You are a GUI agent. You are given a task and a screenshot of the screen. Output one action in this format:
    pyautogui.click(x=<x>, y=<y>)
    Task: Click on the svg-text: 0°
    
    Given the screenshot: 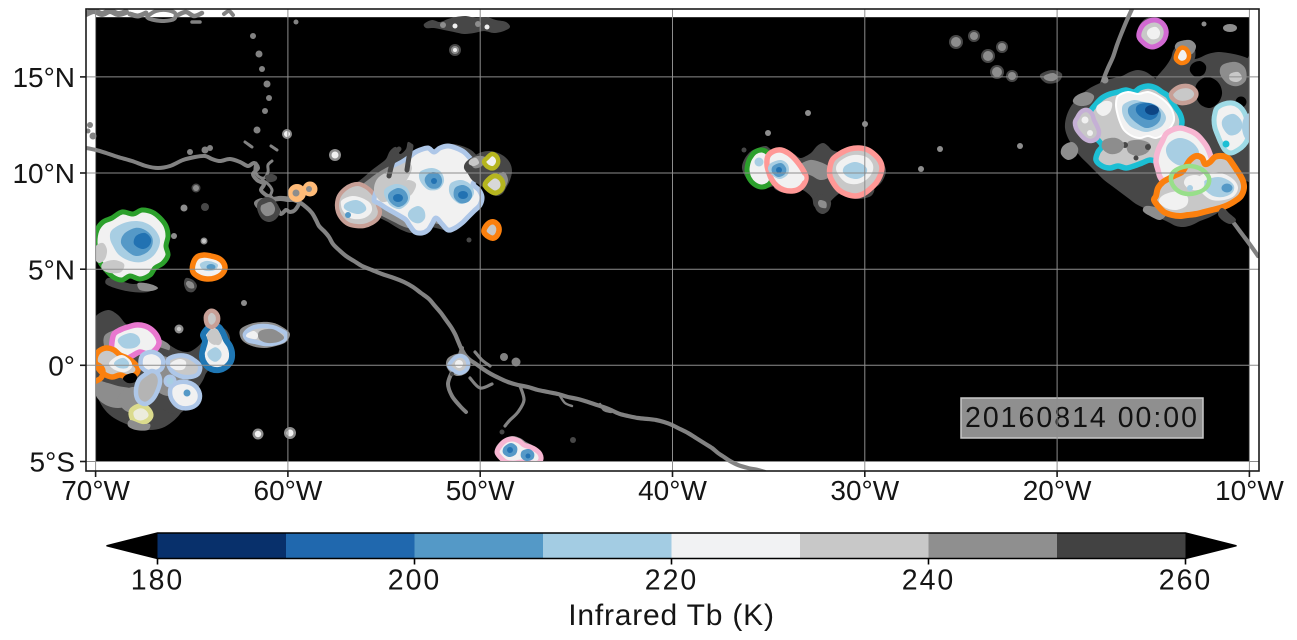 What is the action you would take?
    pyautogui.click(x=61, y=366)
    